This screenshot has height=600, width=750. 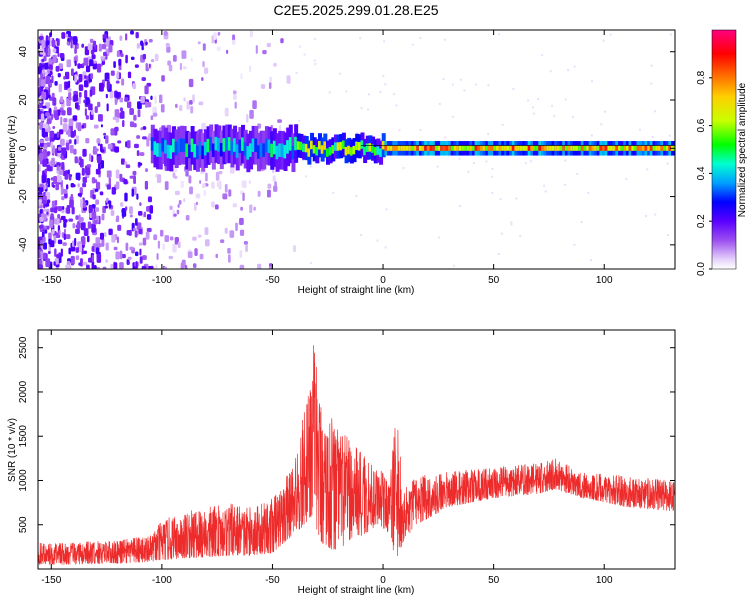 I want to click on x-tick-label: 0, so click(x=383, y=580).